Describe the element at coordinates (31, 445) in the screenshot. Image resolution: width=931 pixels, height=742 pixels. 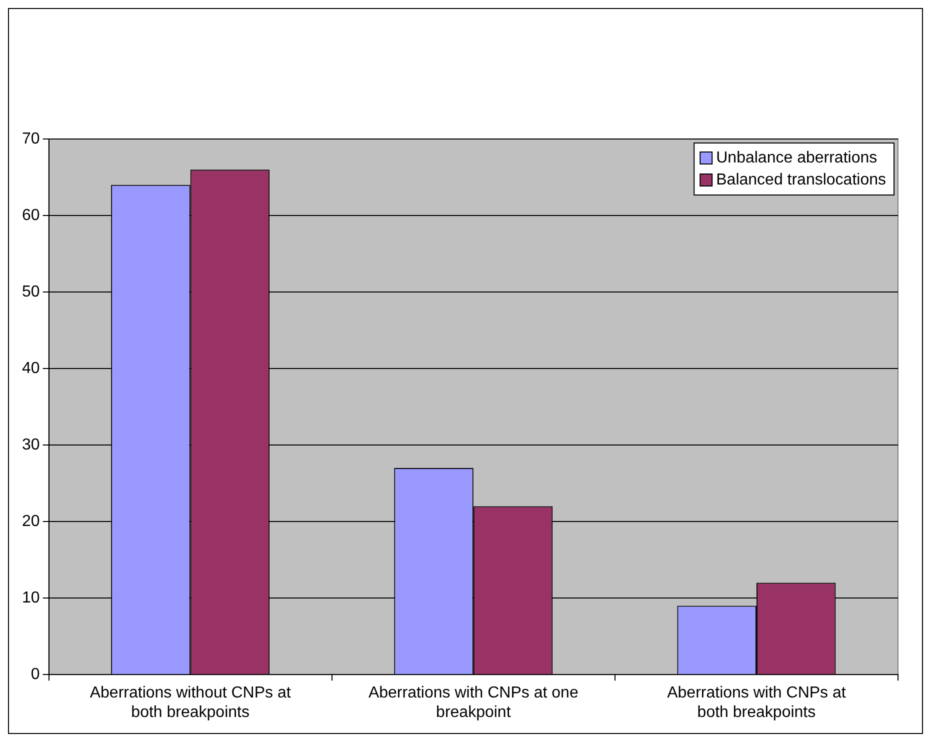
I see `y-tick-label: 30` at that location.